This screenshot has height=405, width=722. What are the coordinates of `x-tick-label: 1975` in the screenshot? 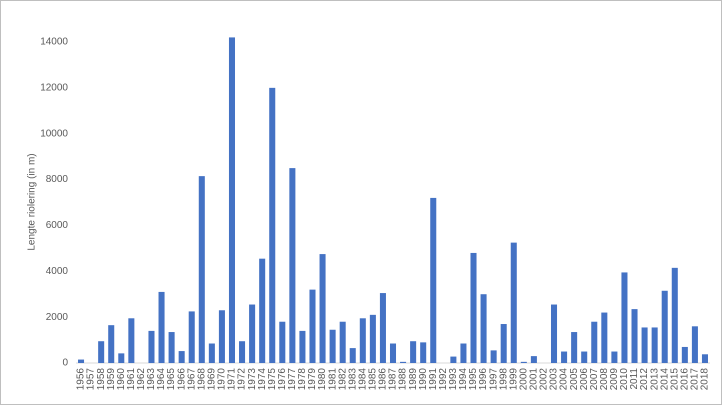 It's located at (272, 379).